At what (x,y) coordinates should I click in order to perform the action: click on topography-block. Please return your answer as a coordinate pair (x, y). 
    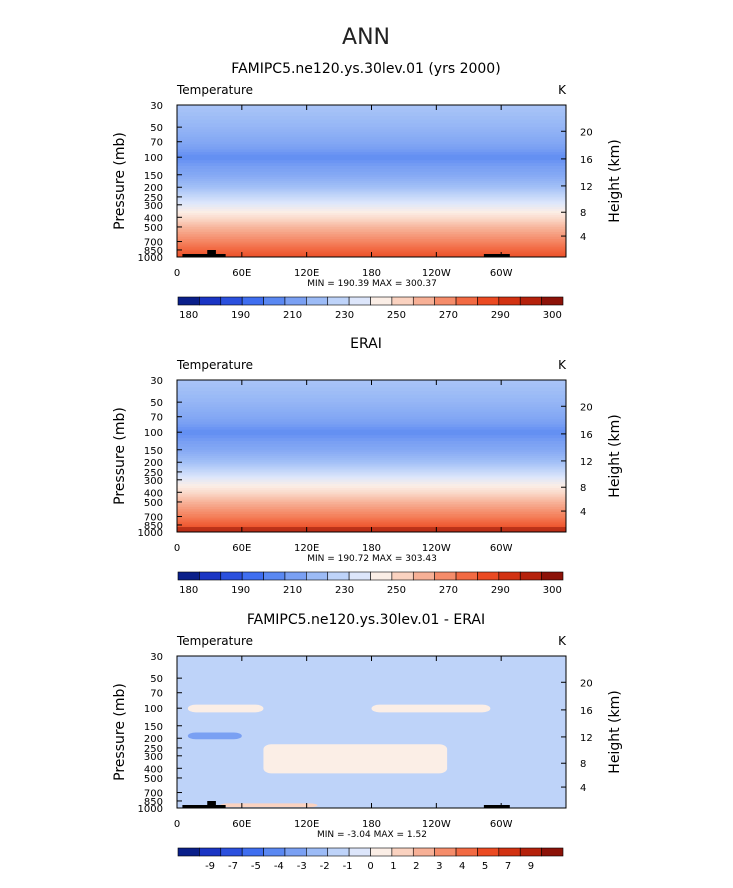
    Looking at the image, I should click on (211, 804).